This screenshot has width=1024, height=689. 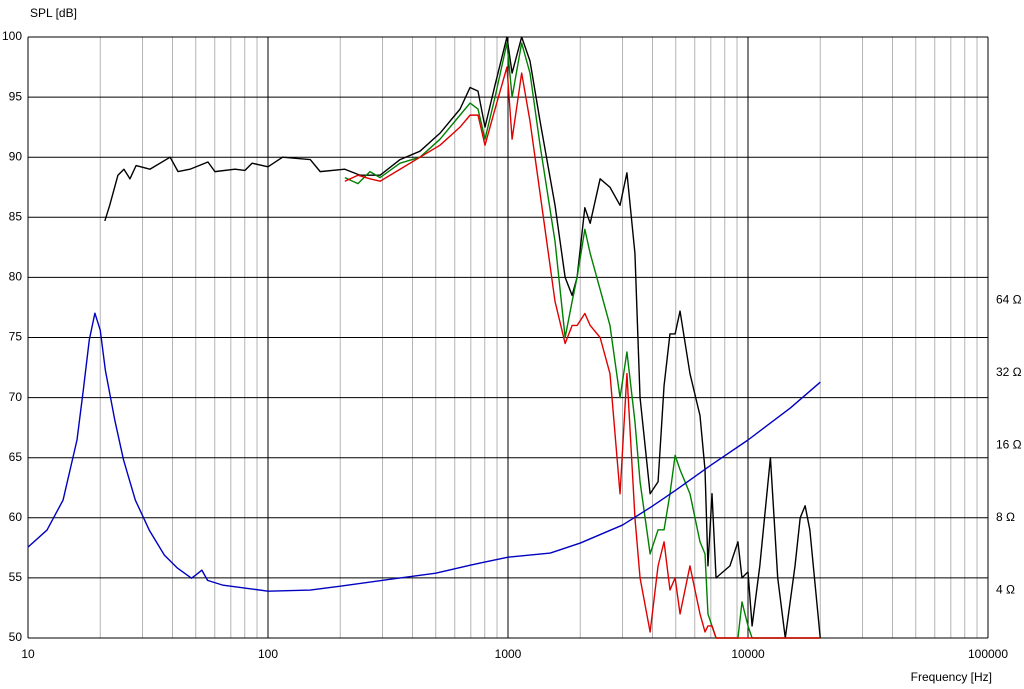 What do you see at coordinates (53, 13) in the screenshot?
I see `y-axis-label: SPL [dB]` at bounding box center [53, 13].